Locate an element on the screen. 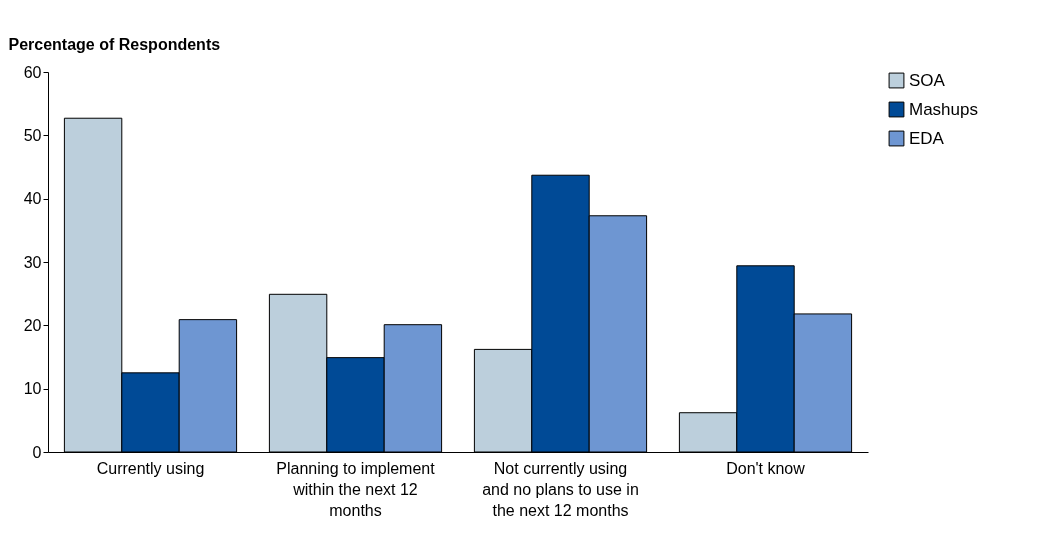 The image size is (1042, 542). x-tick-label: Planning to implement within the next 12 months is located at coordinates (356, 489).